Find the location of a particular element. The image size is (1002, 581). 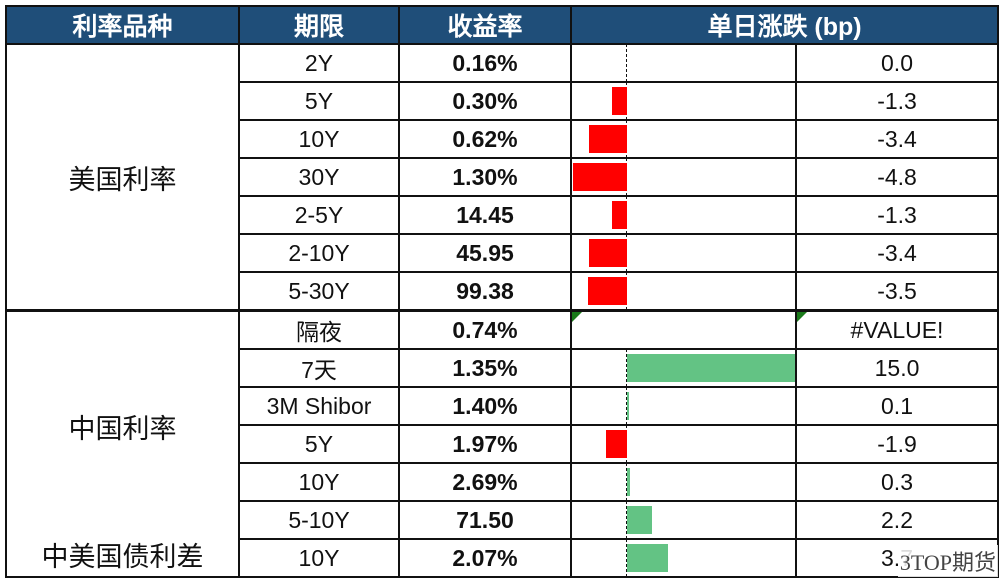

table-row: 10Y 0.62% -3.4 is located at coordinates (503, 139).